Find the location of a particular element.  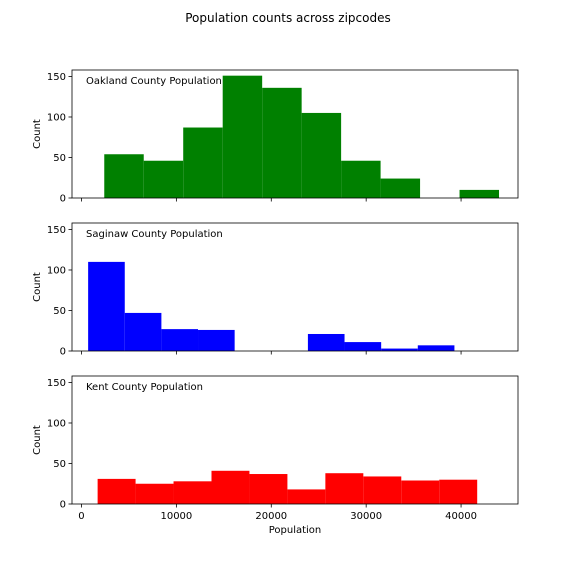

oakland-annotation: Oakland County Population is located at coordinates (154, 81).